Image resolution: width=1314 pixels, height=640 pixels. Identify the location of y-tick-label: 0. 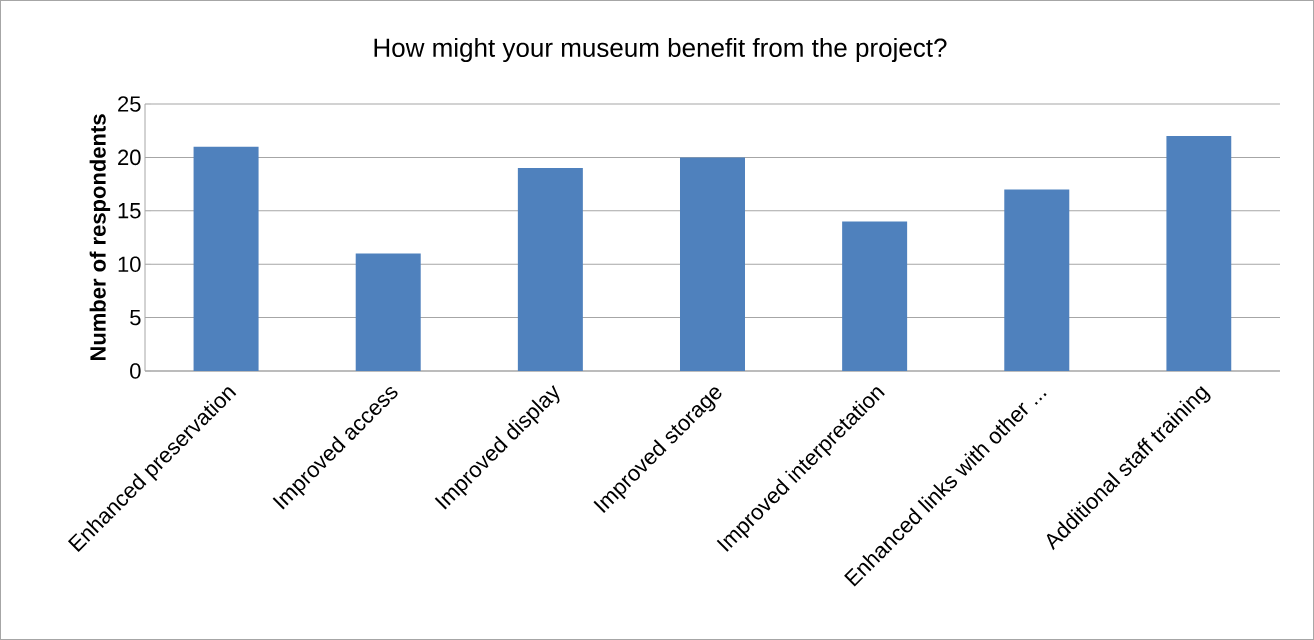
(135, 371).